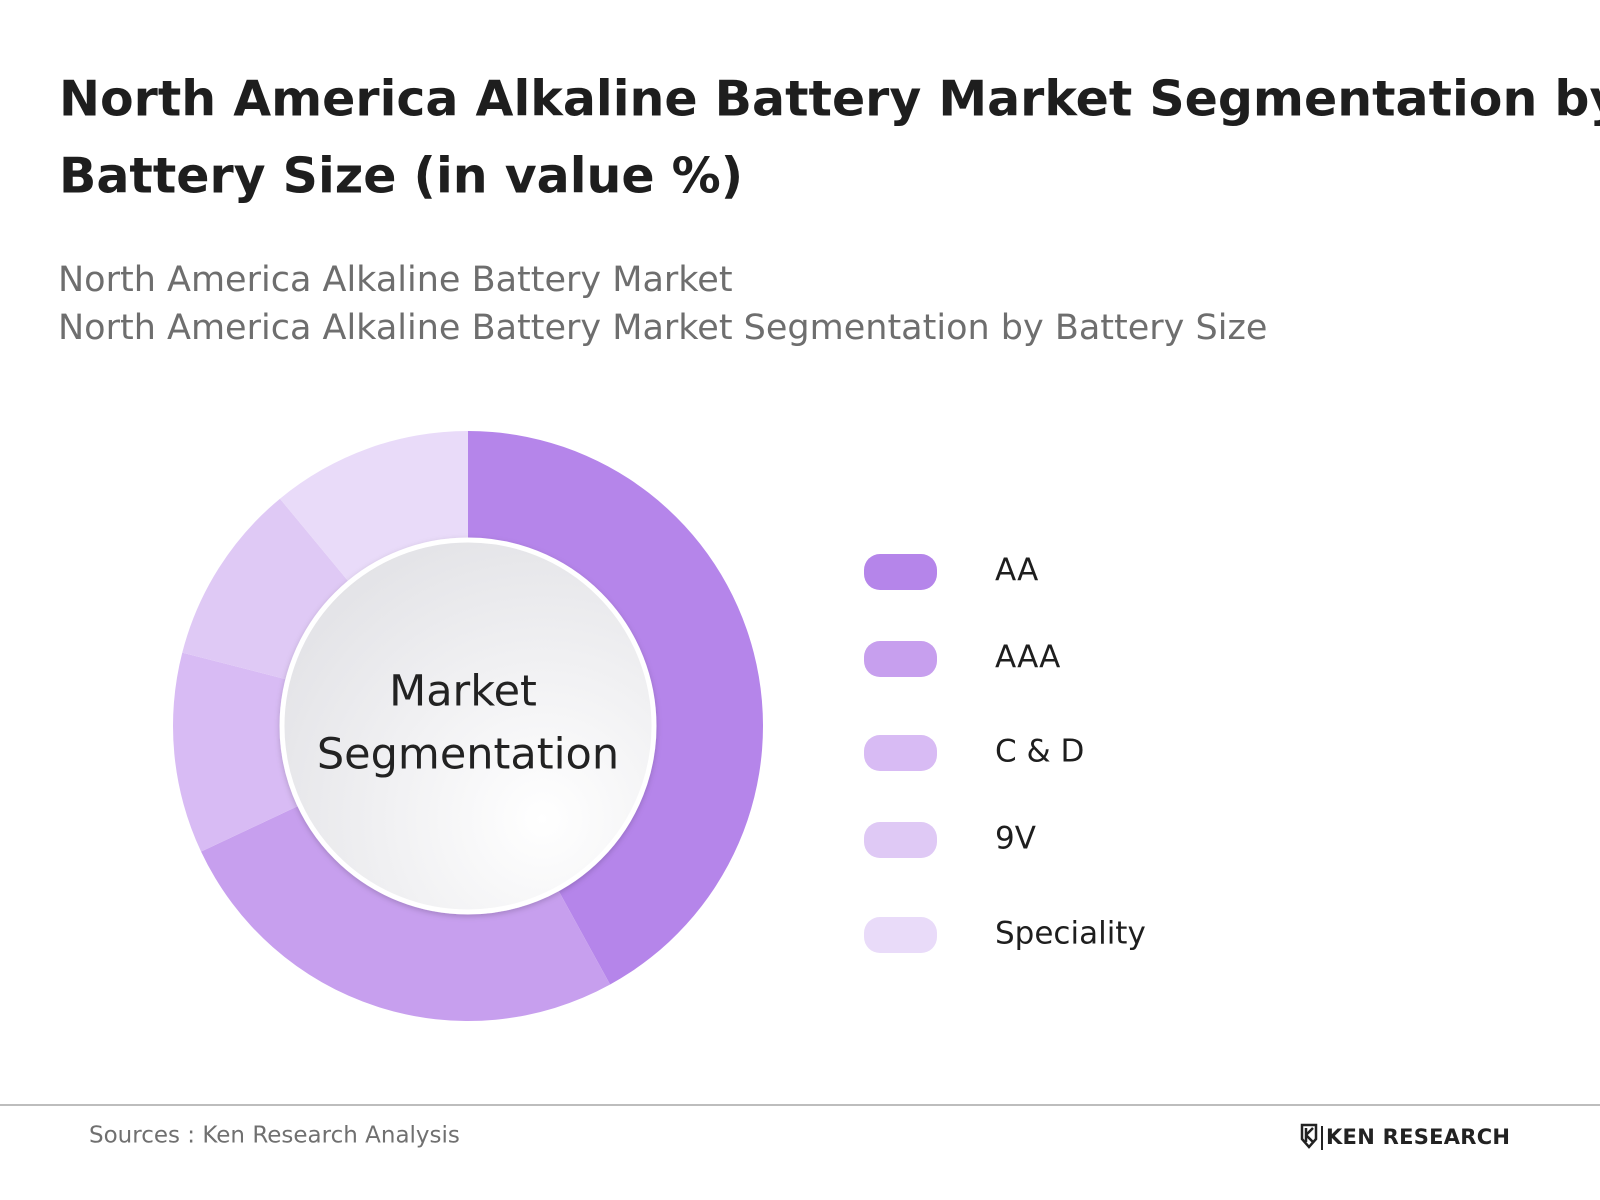 The image size is (1600, 1200). I want to click on donut-center, so click(468, 726).